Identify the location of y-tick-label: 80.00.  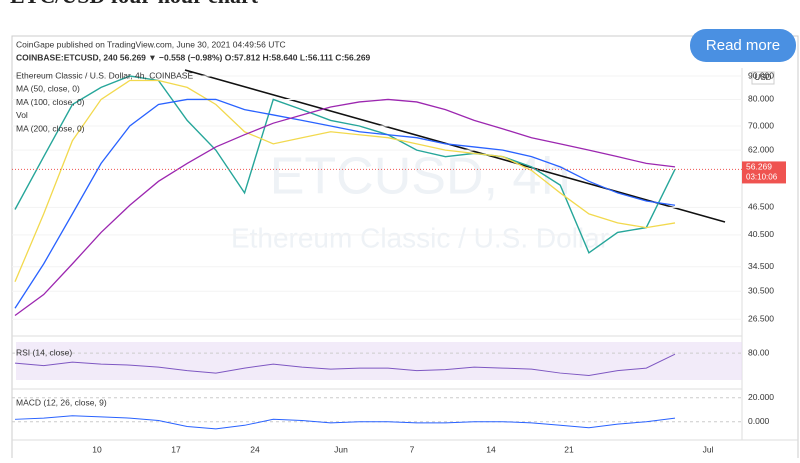
(759, 352).